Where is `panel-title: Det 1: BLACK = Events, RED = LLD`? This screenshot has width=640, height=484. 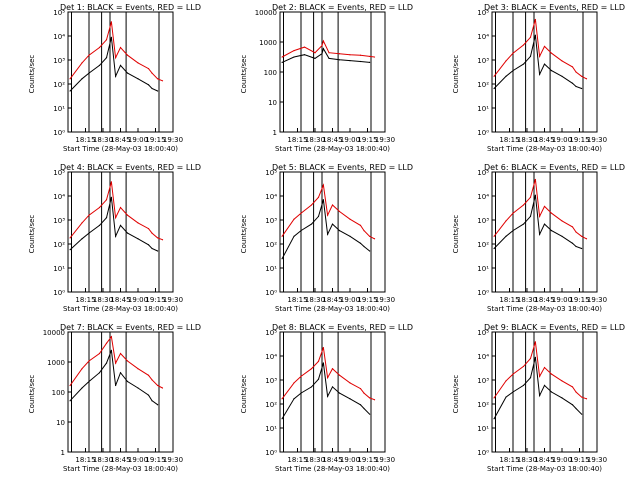 panel-title: Det 1: BLACK = Events, RED = LLD is located at coordinates (130, 7).